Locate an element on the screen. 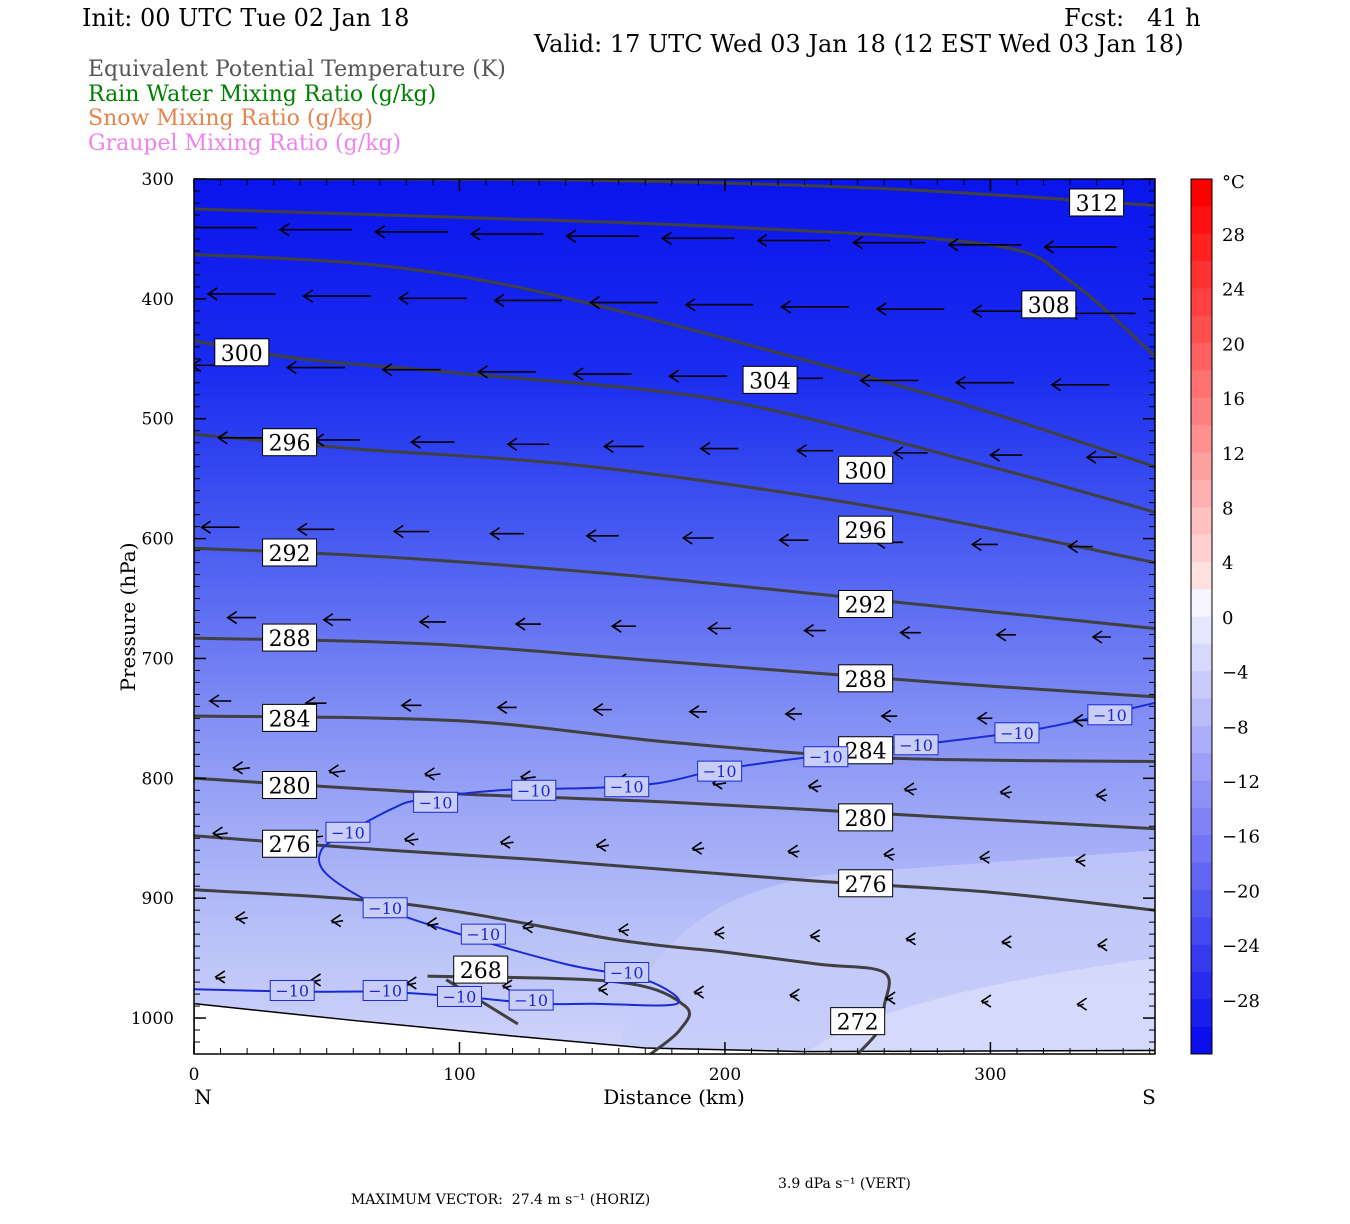 Image resolution: width=1350 pixels, height=1224 pixels. theta-e-label-284: 284 is located at coordinates (290, 717).